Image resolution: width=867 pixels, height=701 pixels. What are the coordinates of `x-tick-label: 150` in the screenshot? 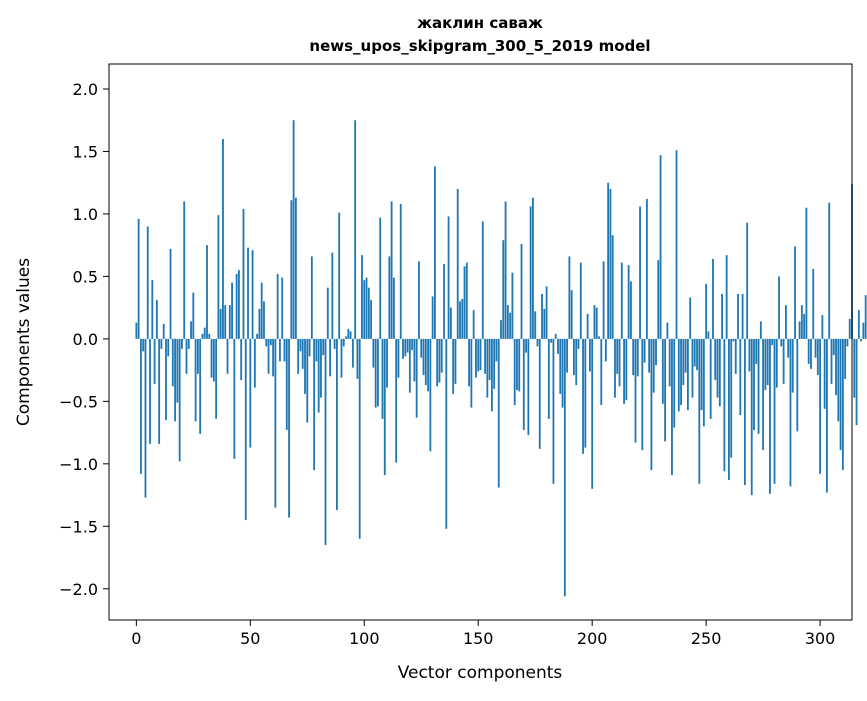 It's located at (478, 638).